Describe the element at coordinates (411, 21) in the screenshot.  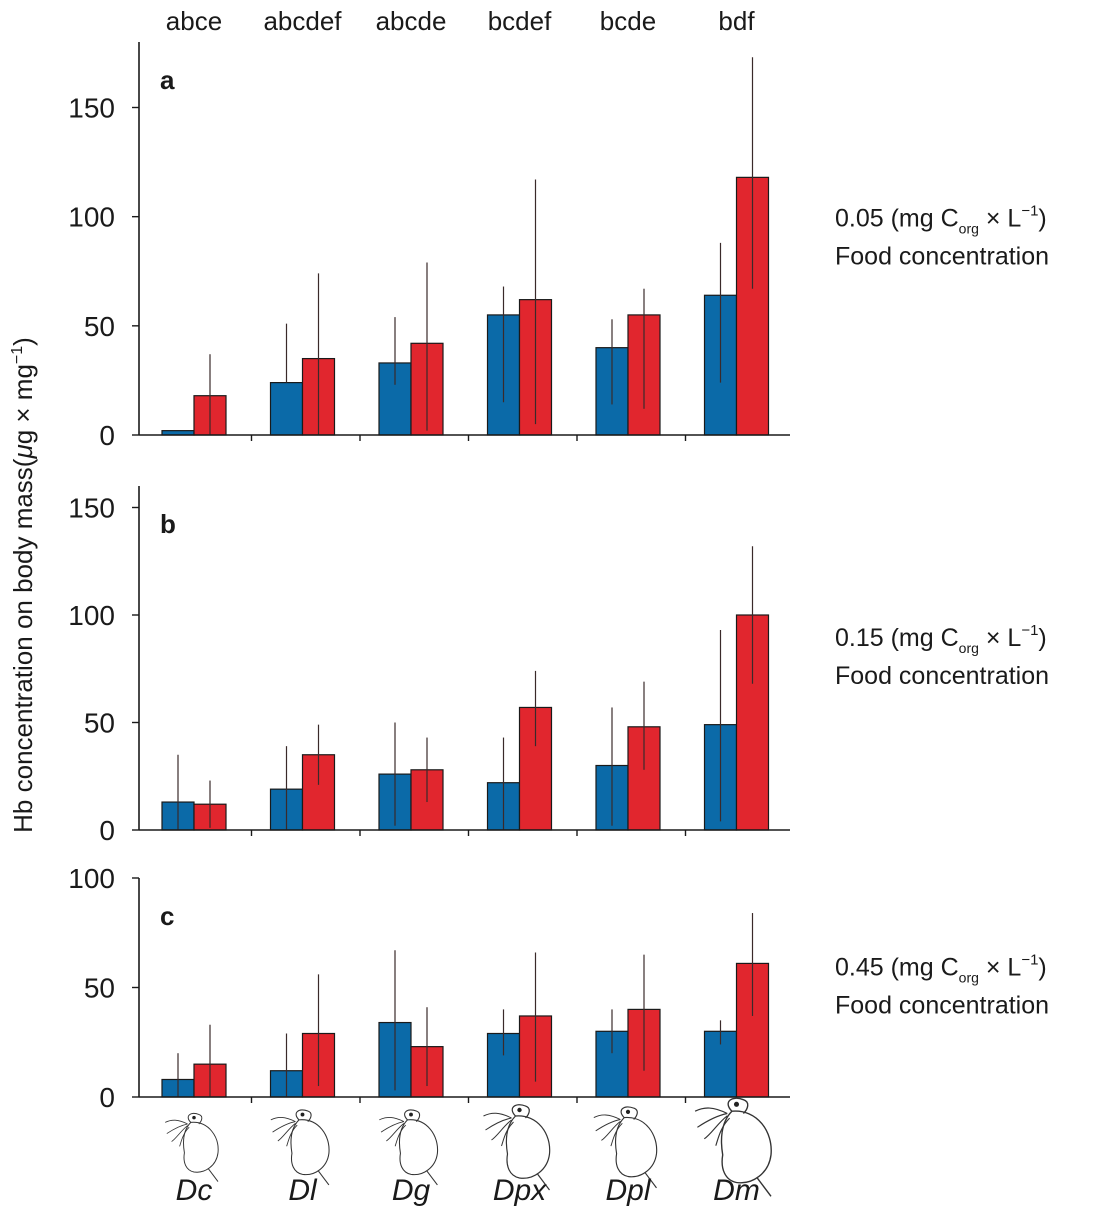
I see `significance-letters-Dg: abcde` at that location.